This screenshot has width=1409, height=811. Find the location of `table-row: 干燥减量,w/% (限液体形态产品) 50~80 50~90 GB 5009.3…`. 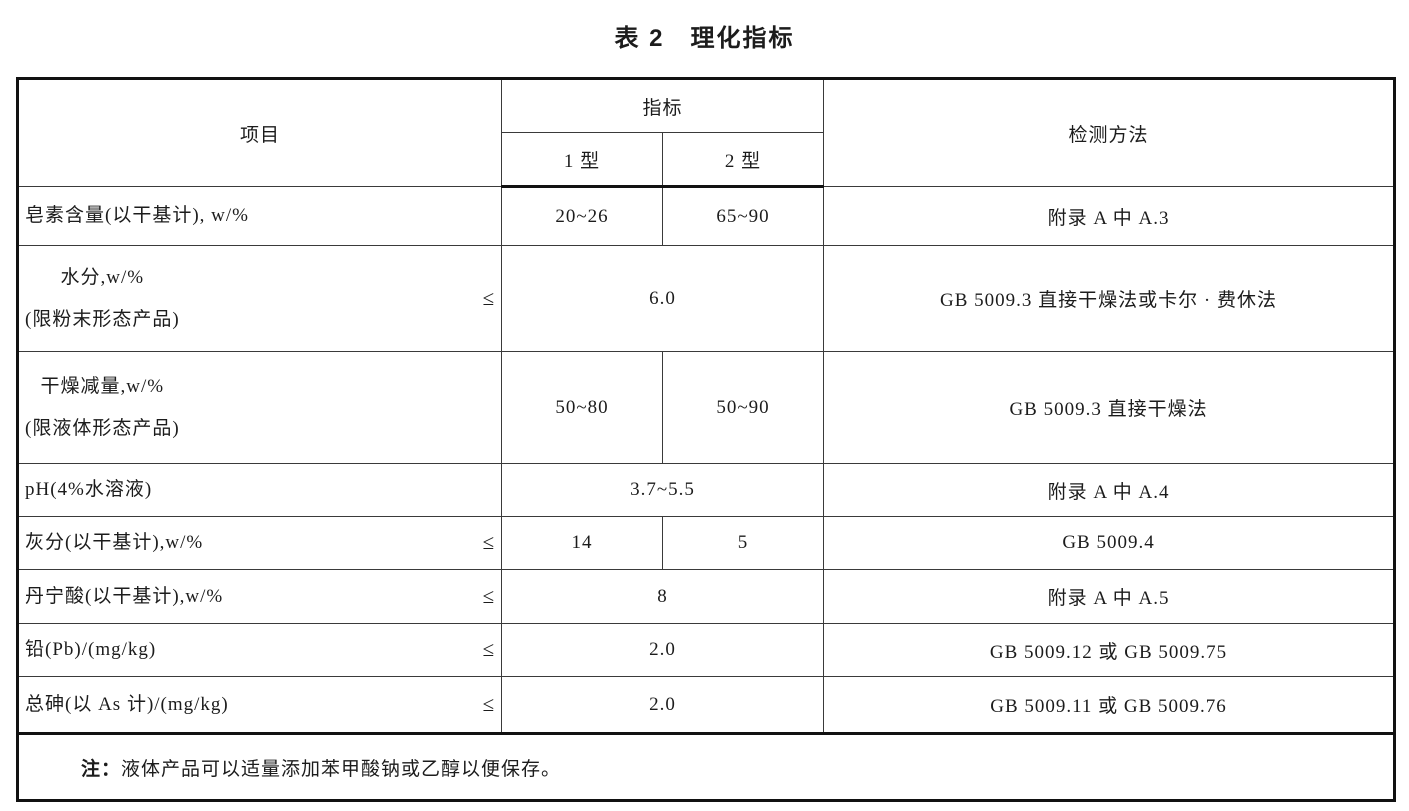

table-row: 干燥减量,w/% (限液体形态产品) 50~80 50~90 GB 5009.3… is located at coordinates (706, 407).